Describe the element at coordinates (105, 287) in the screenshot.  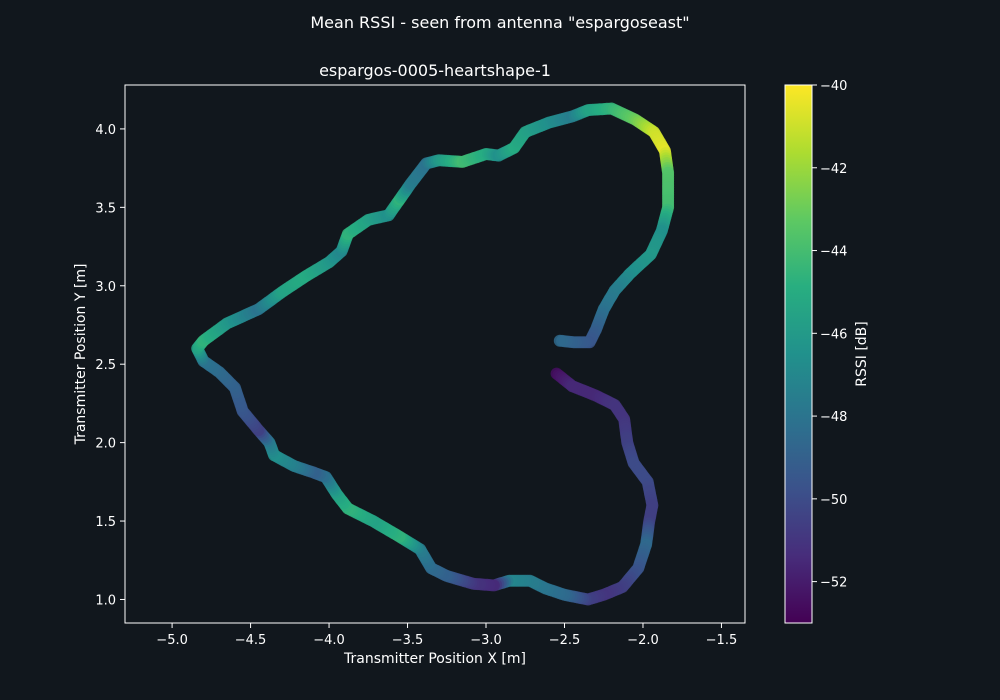
I see `y-tick-label: 3.0` at that location.